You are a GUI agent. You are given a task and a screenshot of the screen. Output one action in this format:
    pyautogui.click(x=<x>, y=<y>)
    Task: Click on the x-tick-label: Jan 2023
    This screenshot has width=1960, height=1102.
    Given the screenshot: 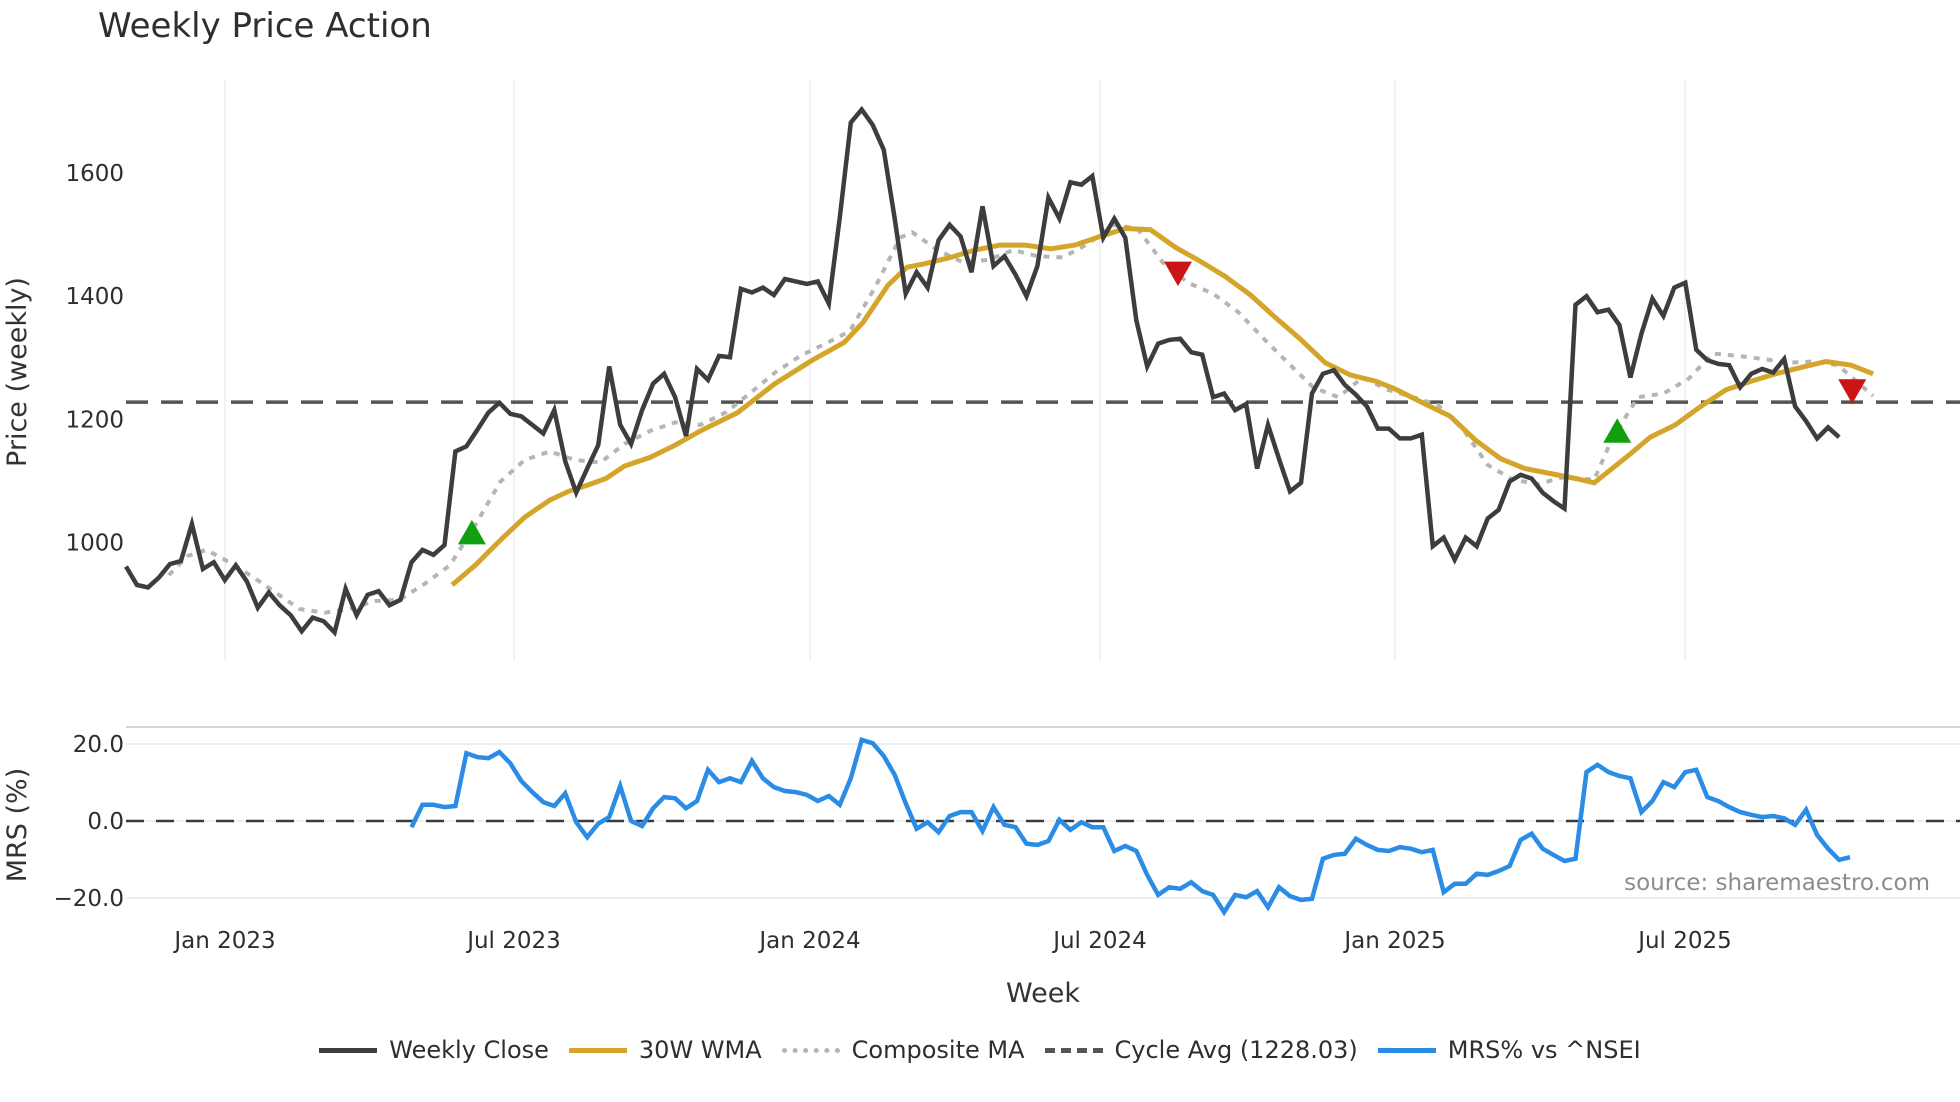 What is the action you would take?
    pyautogui.click(x=223, y=941)
    